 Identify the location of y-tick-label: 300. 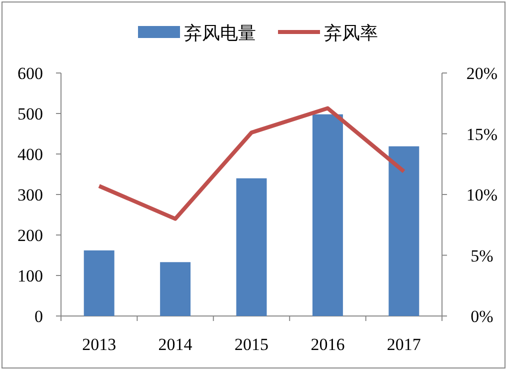
(30, 195).